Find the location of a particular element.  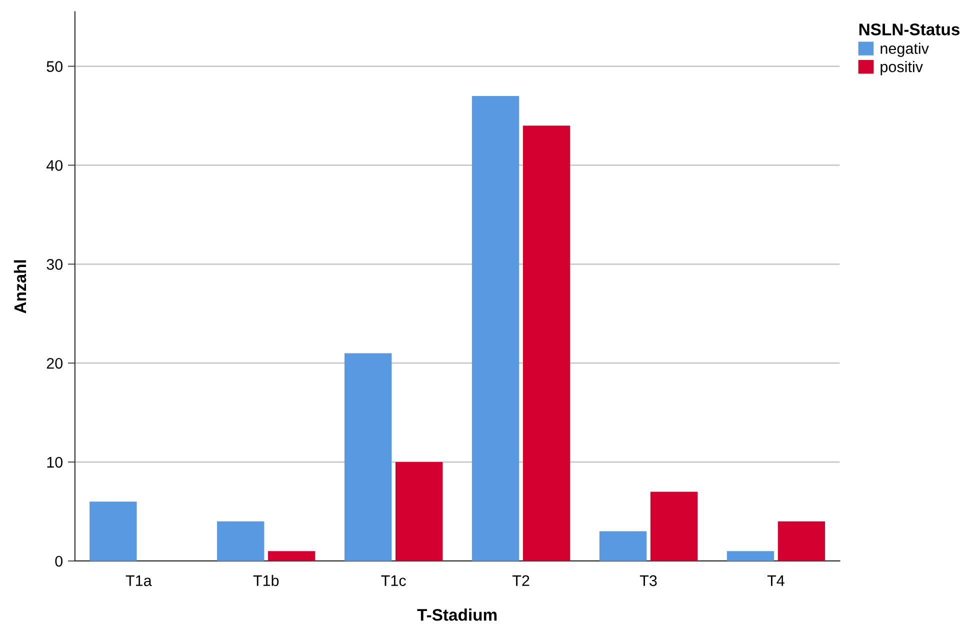

x-axis-title: T-Stadium is located at coordinates (457, 614).